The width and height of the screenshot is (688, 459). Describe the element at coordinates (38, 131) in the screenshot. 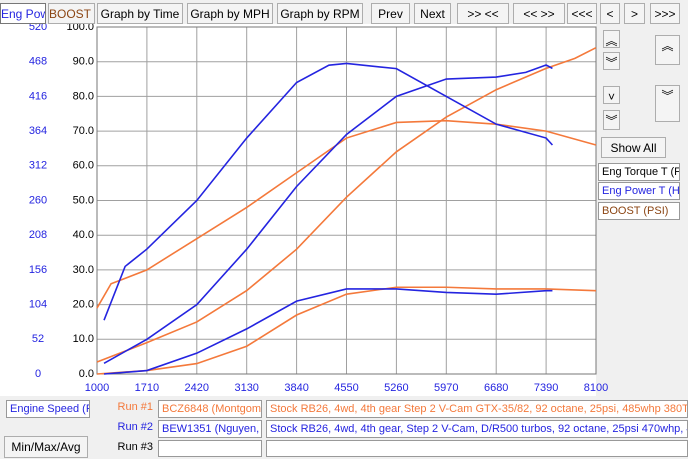

I see `y-tick-label: 364` at that location.